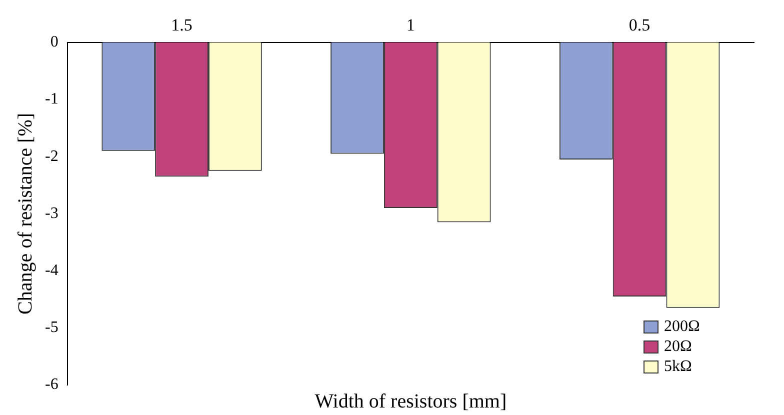 This screenshot has width=784, height=415. What do you see at coordinates (682, 327) in the screenshot?
I see `legend-label: 200Ω` at bounding box center [682, 327].